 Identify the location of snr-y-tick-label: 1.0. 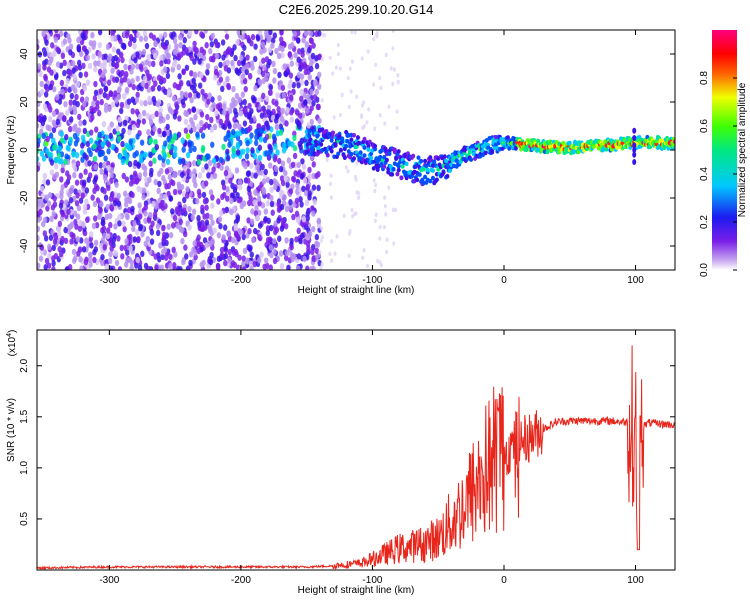
(24, 467).